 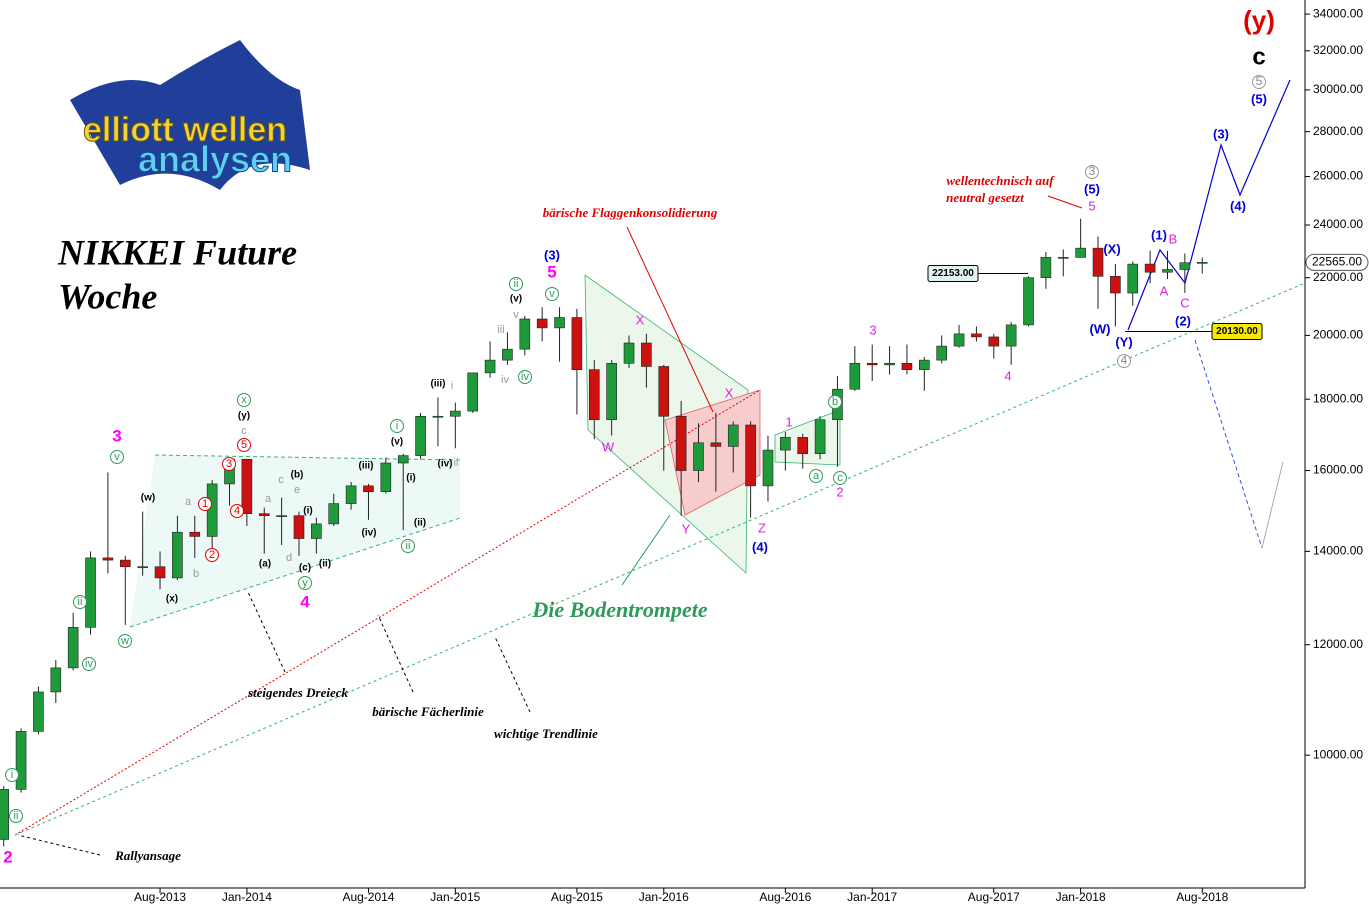 What do you see at coordinates (124, 641) in the screenshot?
I see `annotation: w` at bounding box center [124, 641].